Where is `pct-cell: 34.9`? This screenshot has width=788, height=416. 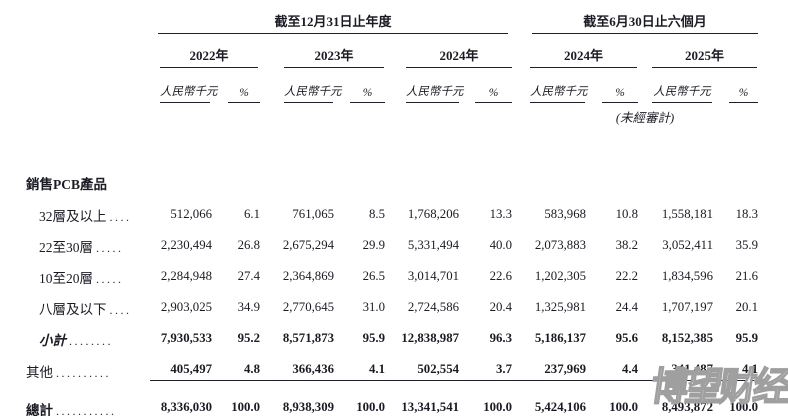 pct-cell: 34.9 is located at coordinates (248, 307).